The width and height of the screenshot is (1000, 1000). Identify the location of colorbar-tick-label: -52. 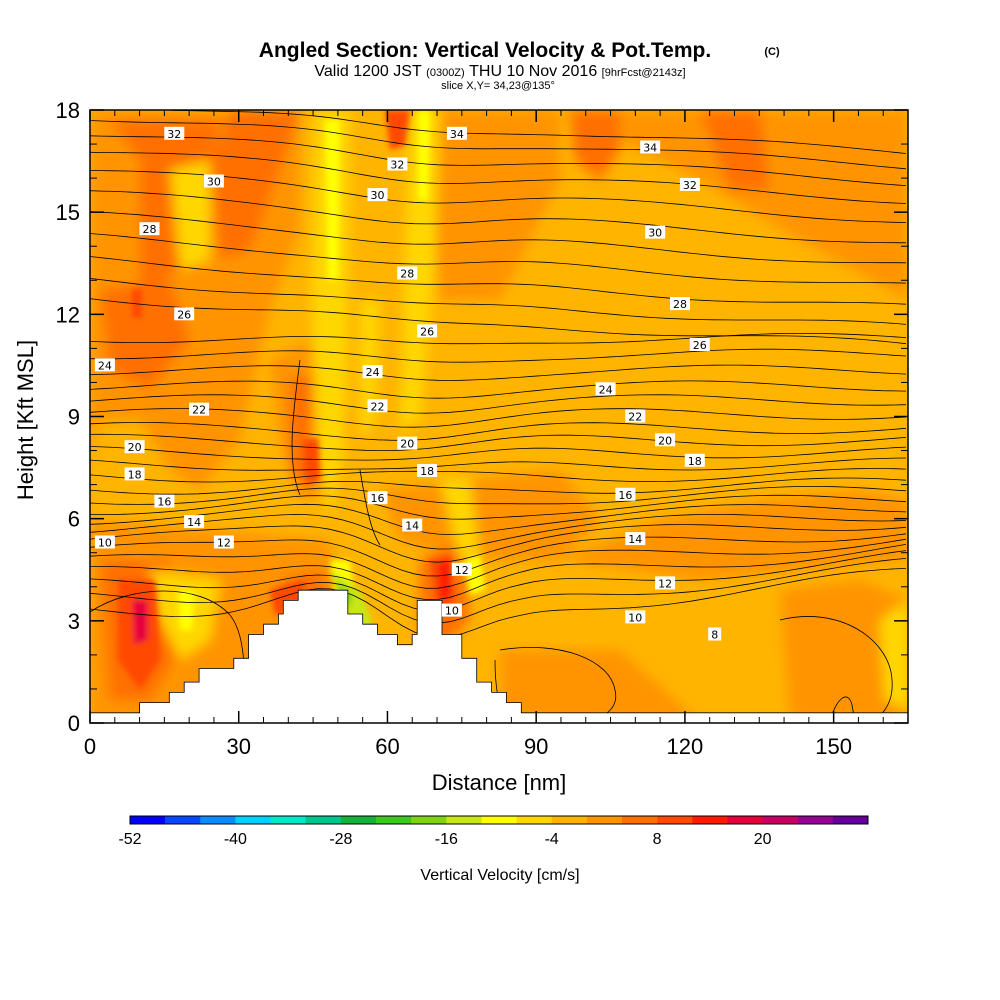
(129, 839).